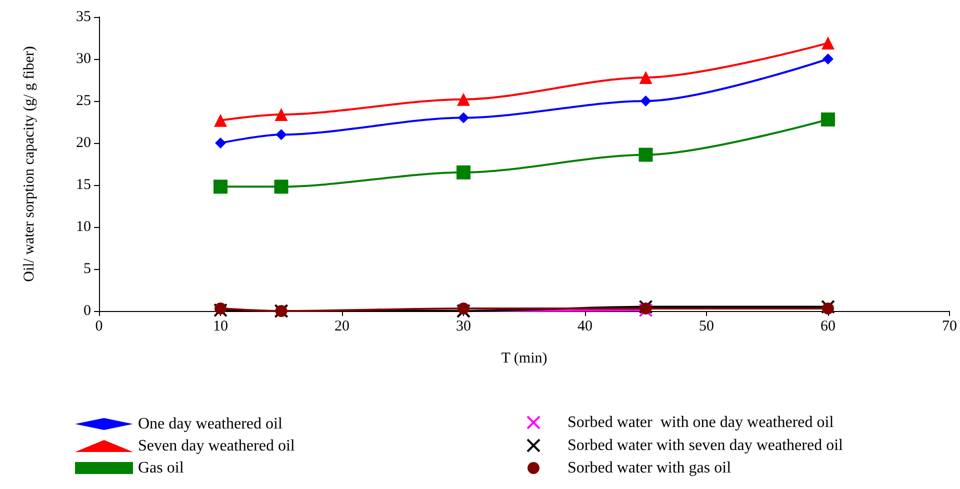 The width and height of the screenshot is (960, 489). I want to click on x-tick-label: 50, so click(706, 326).